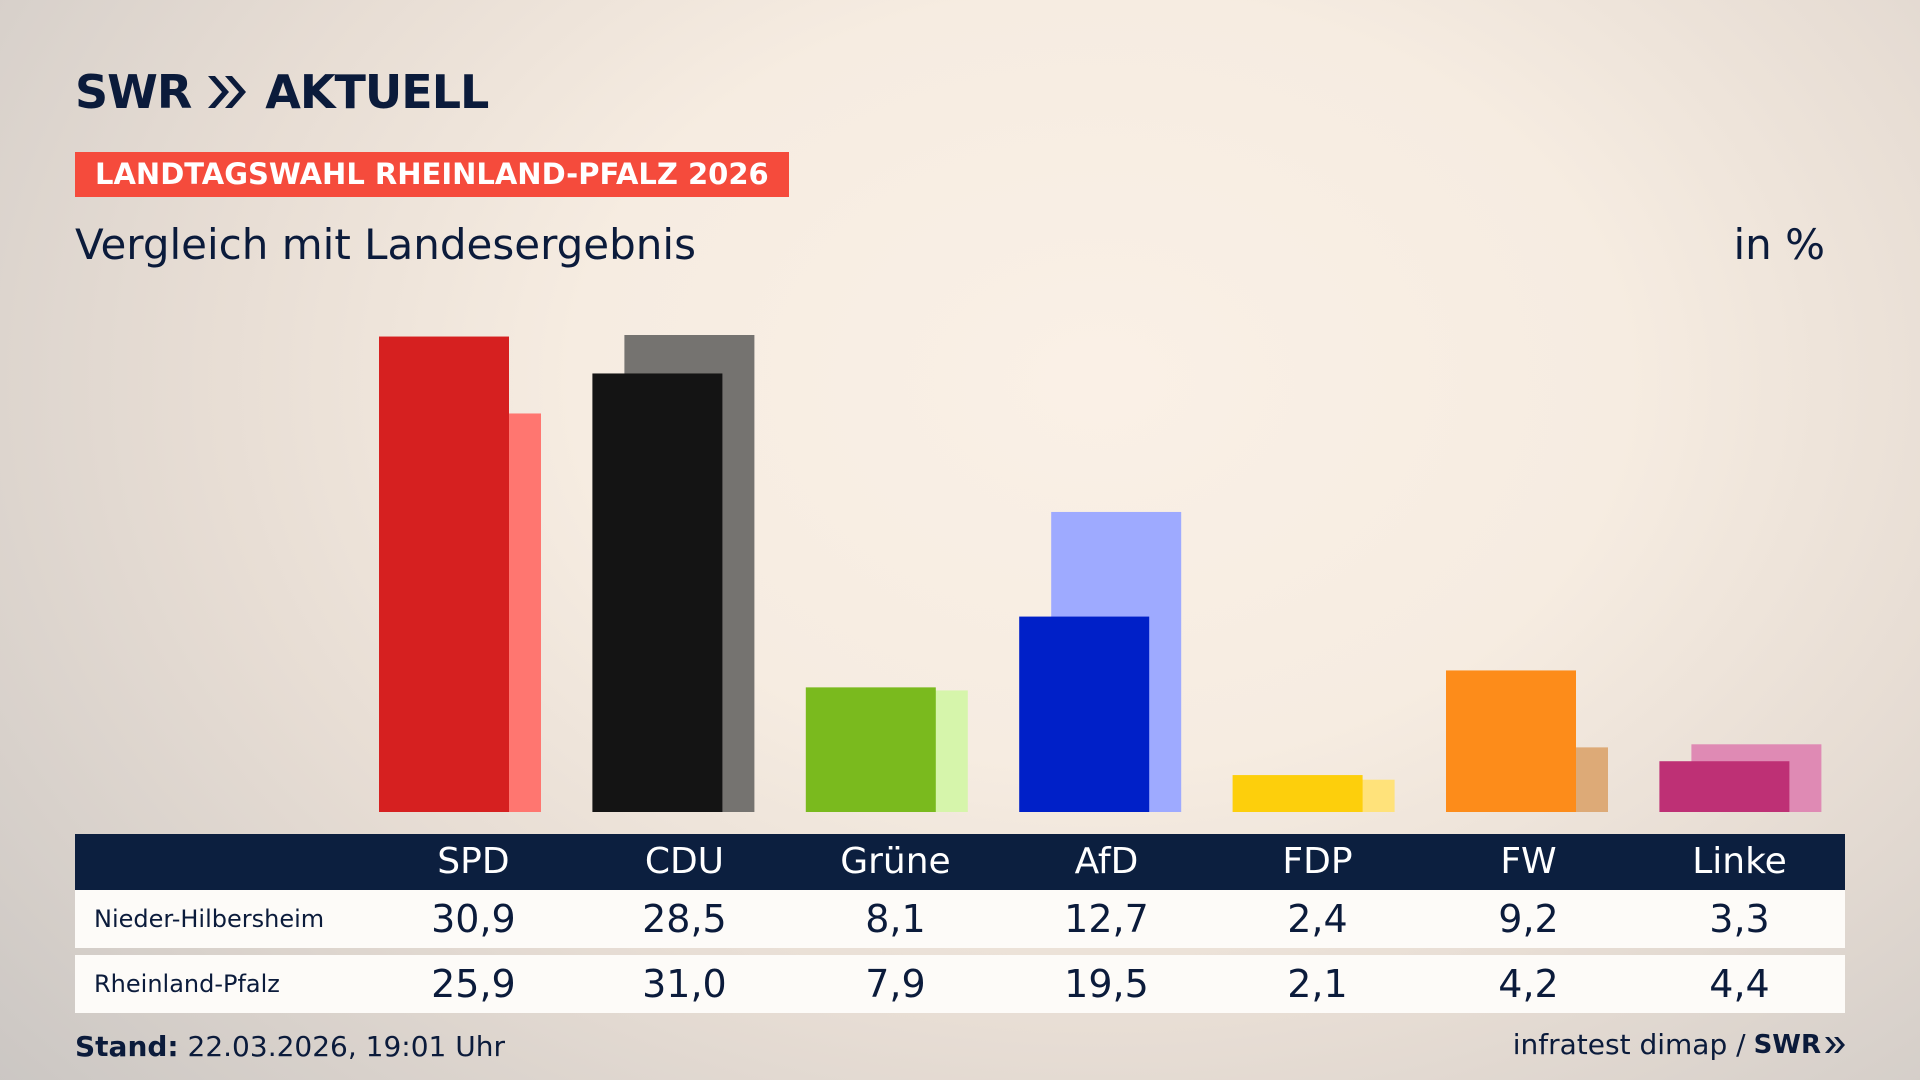 The width and height of the screenshot is (1920, 1080). What do you see at coordinates (1317, 919) in the screenshot?
I see `value-local-fdp: 2,4` at bounding box center [1317, 919].